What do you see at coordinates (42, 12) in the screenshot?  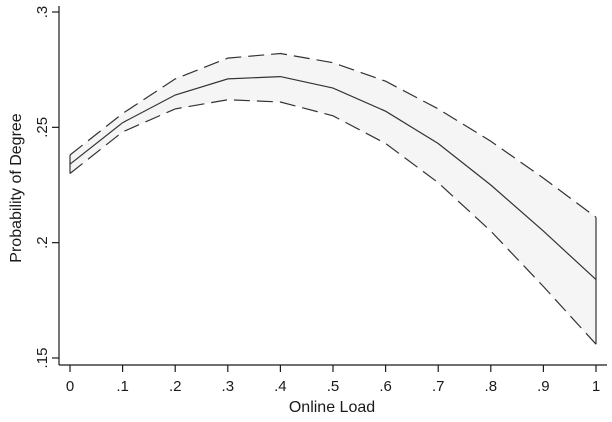 I see `y-tick-label: .3` at bounding box center [42, 12].